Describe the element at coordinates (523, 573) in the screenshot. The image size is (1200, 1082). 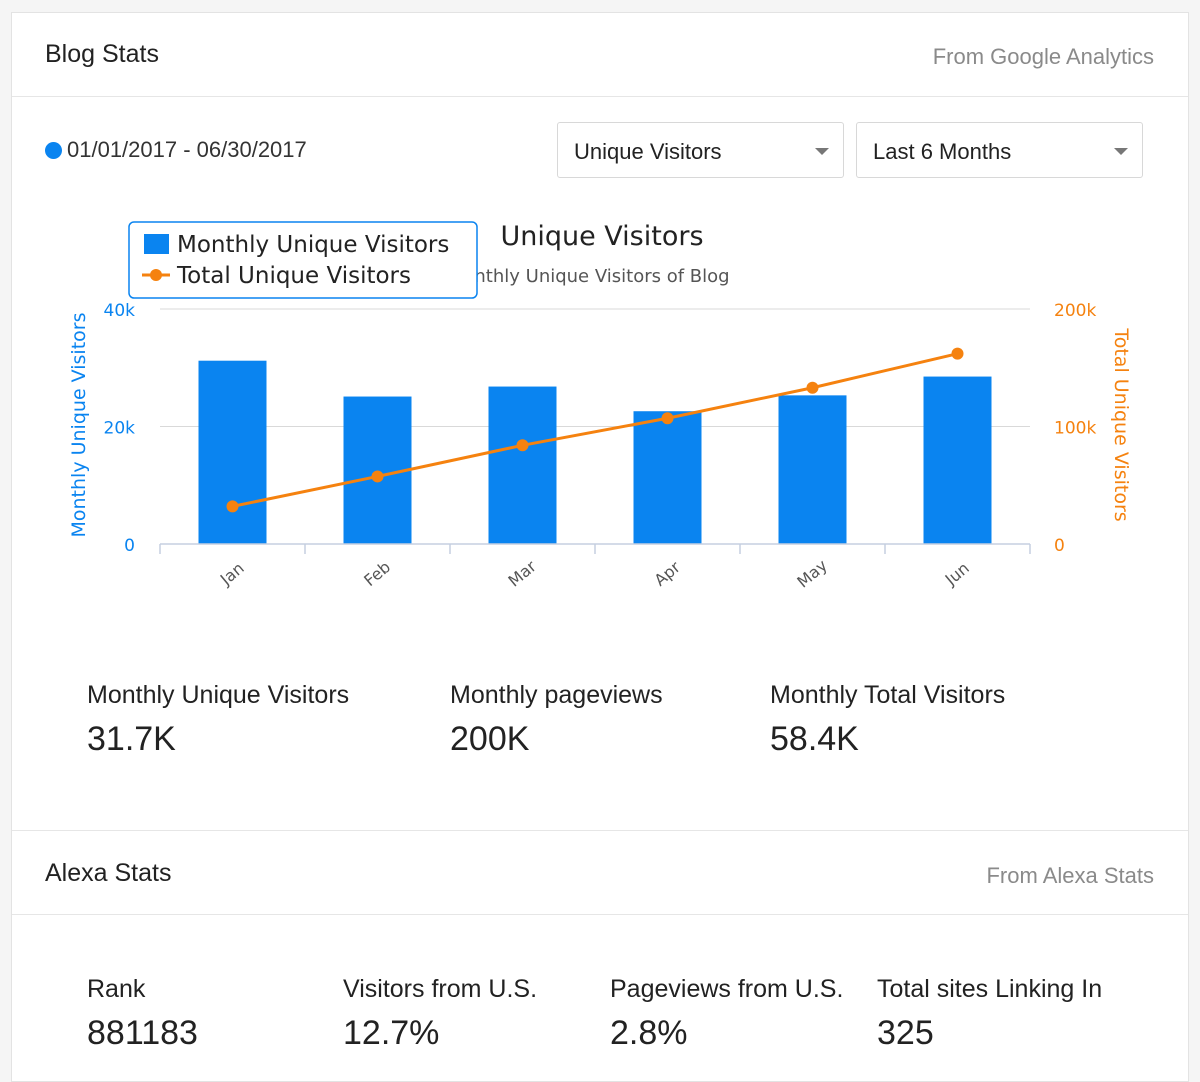
I see `x-tick-label: Mar` at that location.